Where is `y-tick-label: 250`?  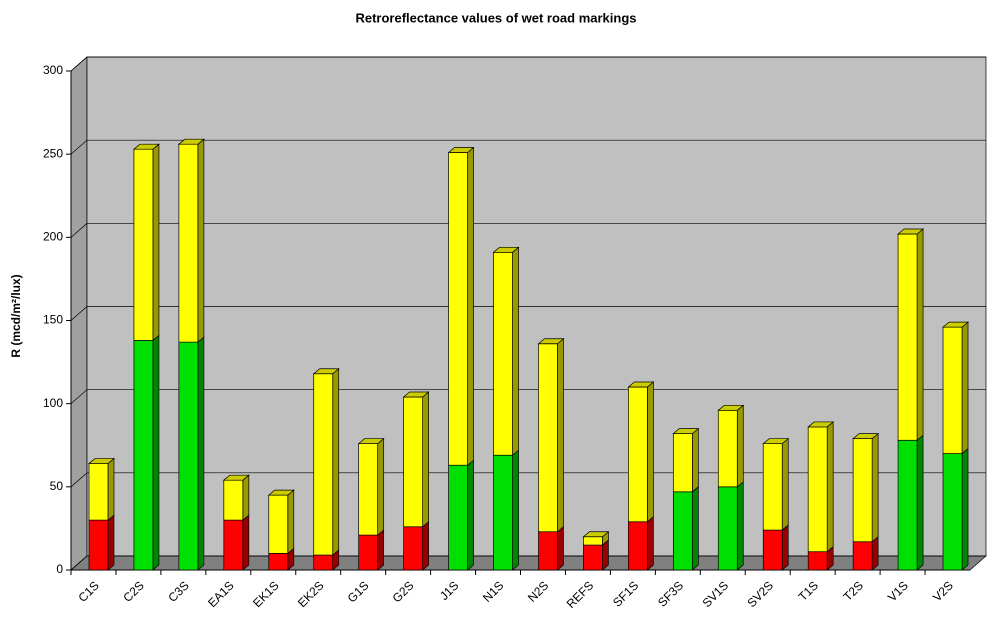 y-tick-label: 250 is located at coordinates (53, 153).